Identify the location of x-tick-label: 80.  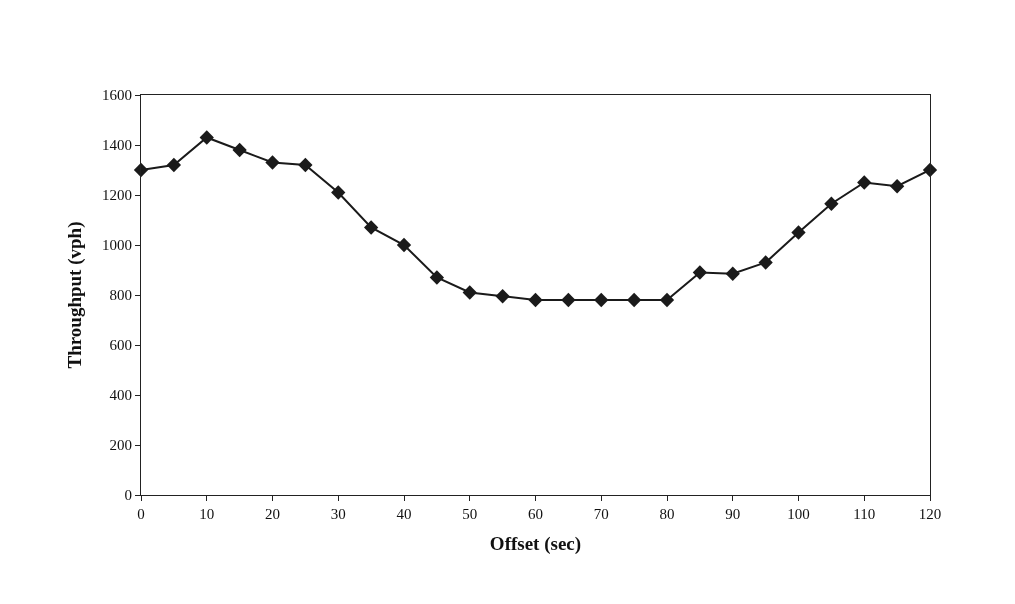
(667, 514).